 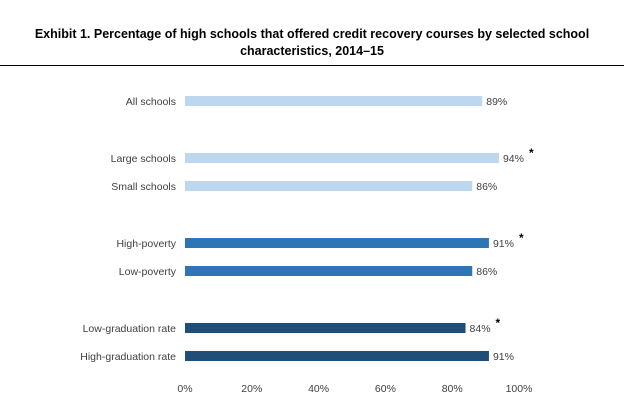 What do you see at coordinates (148, 272) in the screenshot?
I see `category-label: Low-poverty` at bounding box center [148, 272].